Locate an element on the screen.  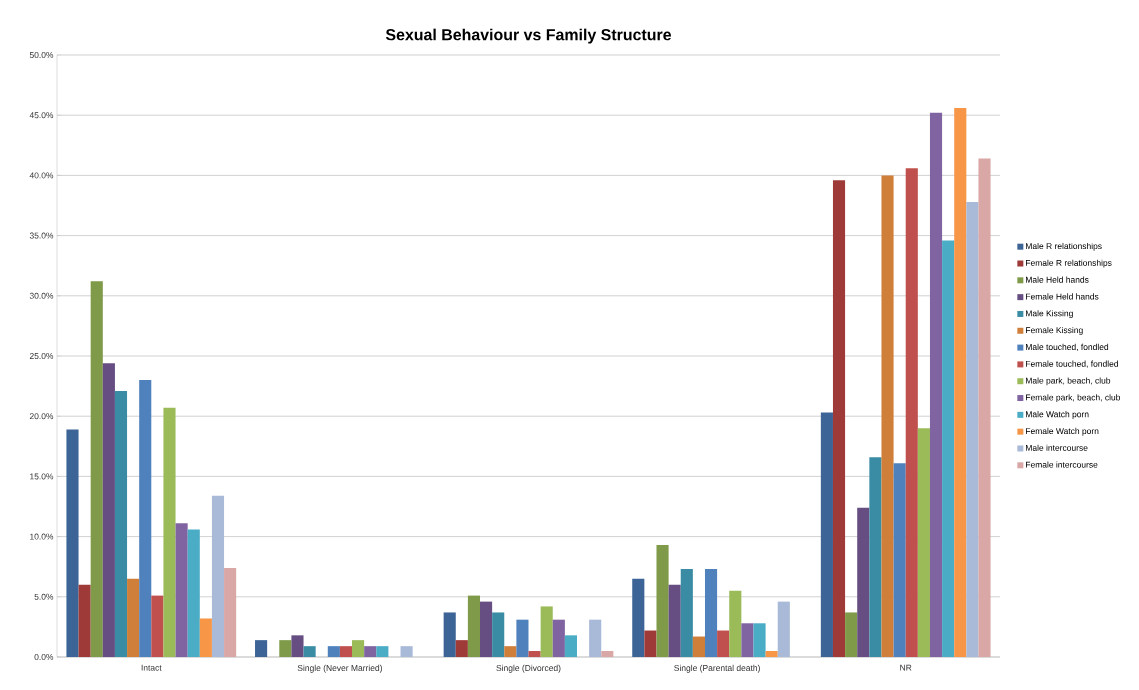
legend-label: Female Kissing is located at coordinates (1054, 330).